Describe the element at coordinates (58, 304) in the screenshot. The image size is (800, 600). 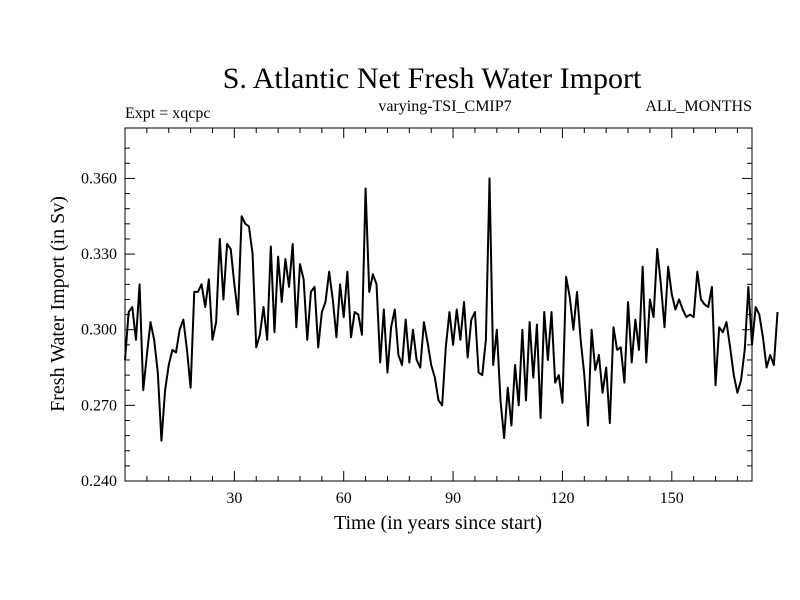
I see `y-axis-label: Fresh Water Import (in Sv)` at that location.